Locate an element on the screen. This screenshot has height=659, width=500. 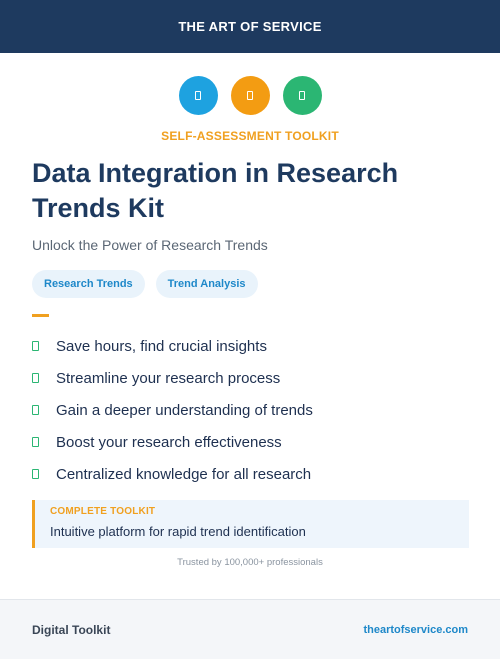
tag-research-trends: Research Trends is located at coordinates (88, 284).